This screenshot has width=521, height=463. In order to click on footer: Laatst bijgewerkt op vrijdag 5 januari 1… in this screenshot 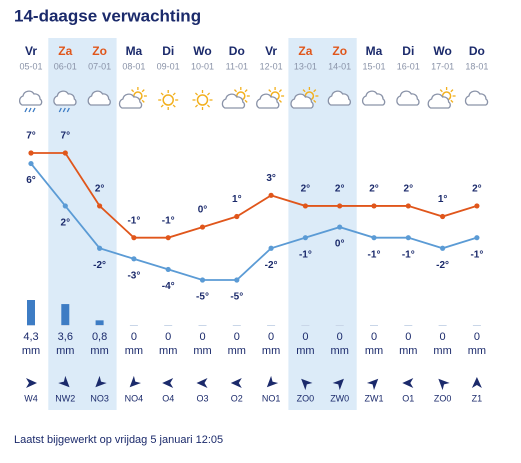, I will do `click(118, 440)`.